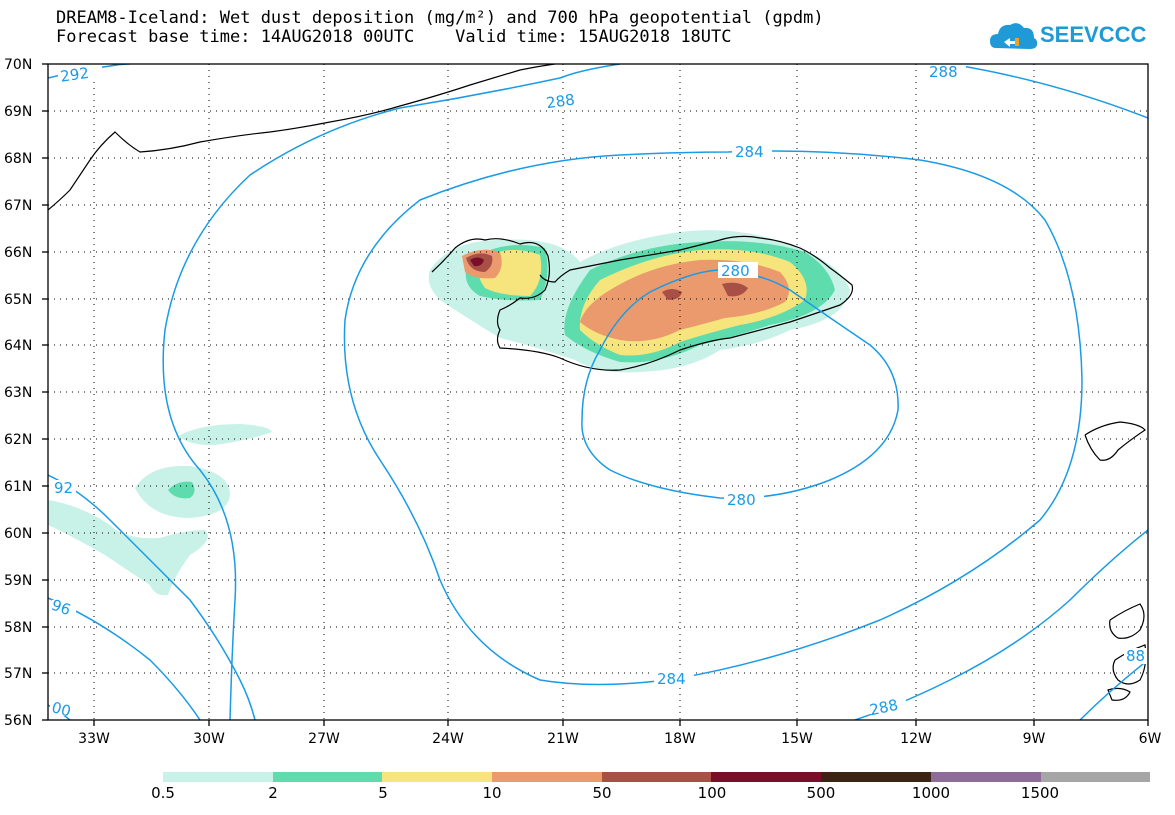  What do you see at coordinates (680, 739) in the screenshot?
I see `lon-label: 18W` at bounding box center [680, 739].